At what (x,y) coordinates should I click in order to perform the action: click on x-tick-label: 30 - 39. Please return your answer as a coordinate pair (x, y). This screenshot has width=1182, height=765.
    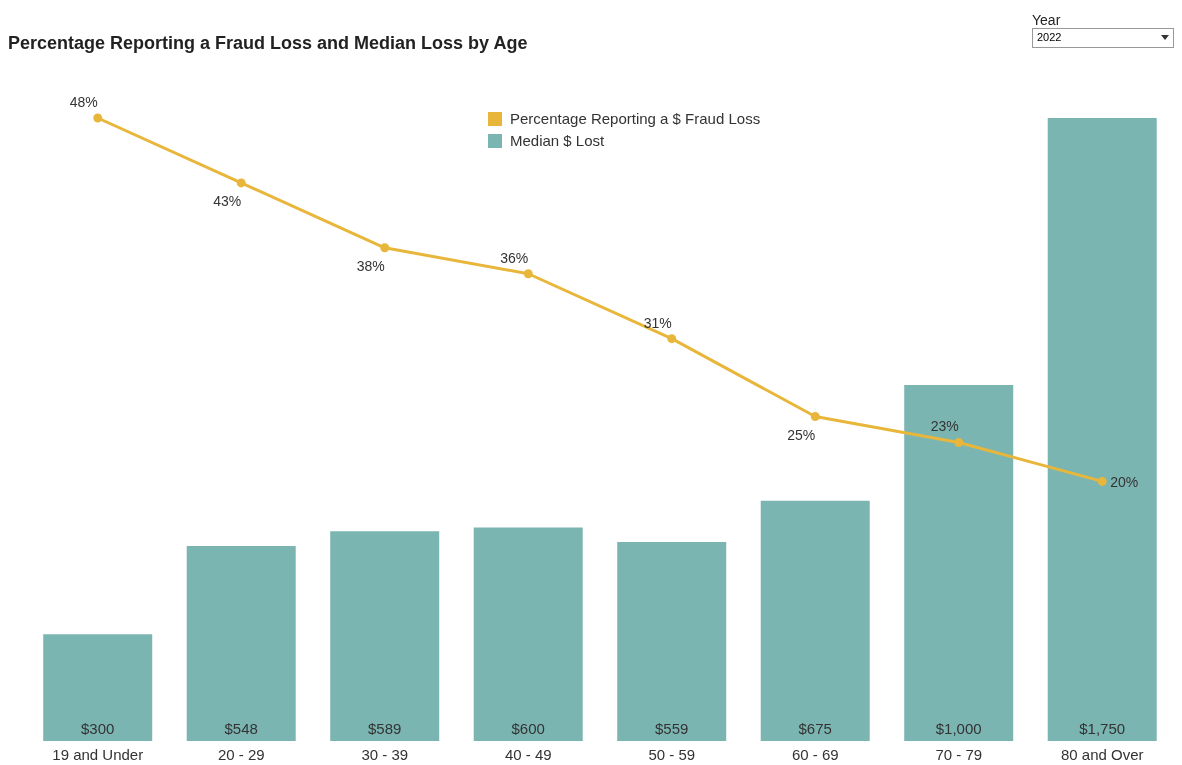
    Looking at the image, I should click on (385, 754).